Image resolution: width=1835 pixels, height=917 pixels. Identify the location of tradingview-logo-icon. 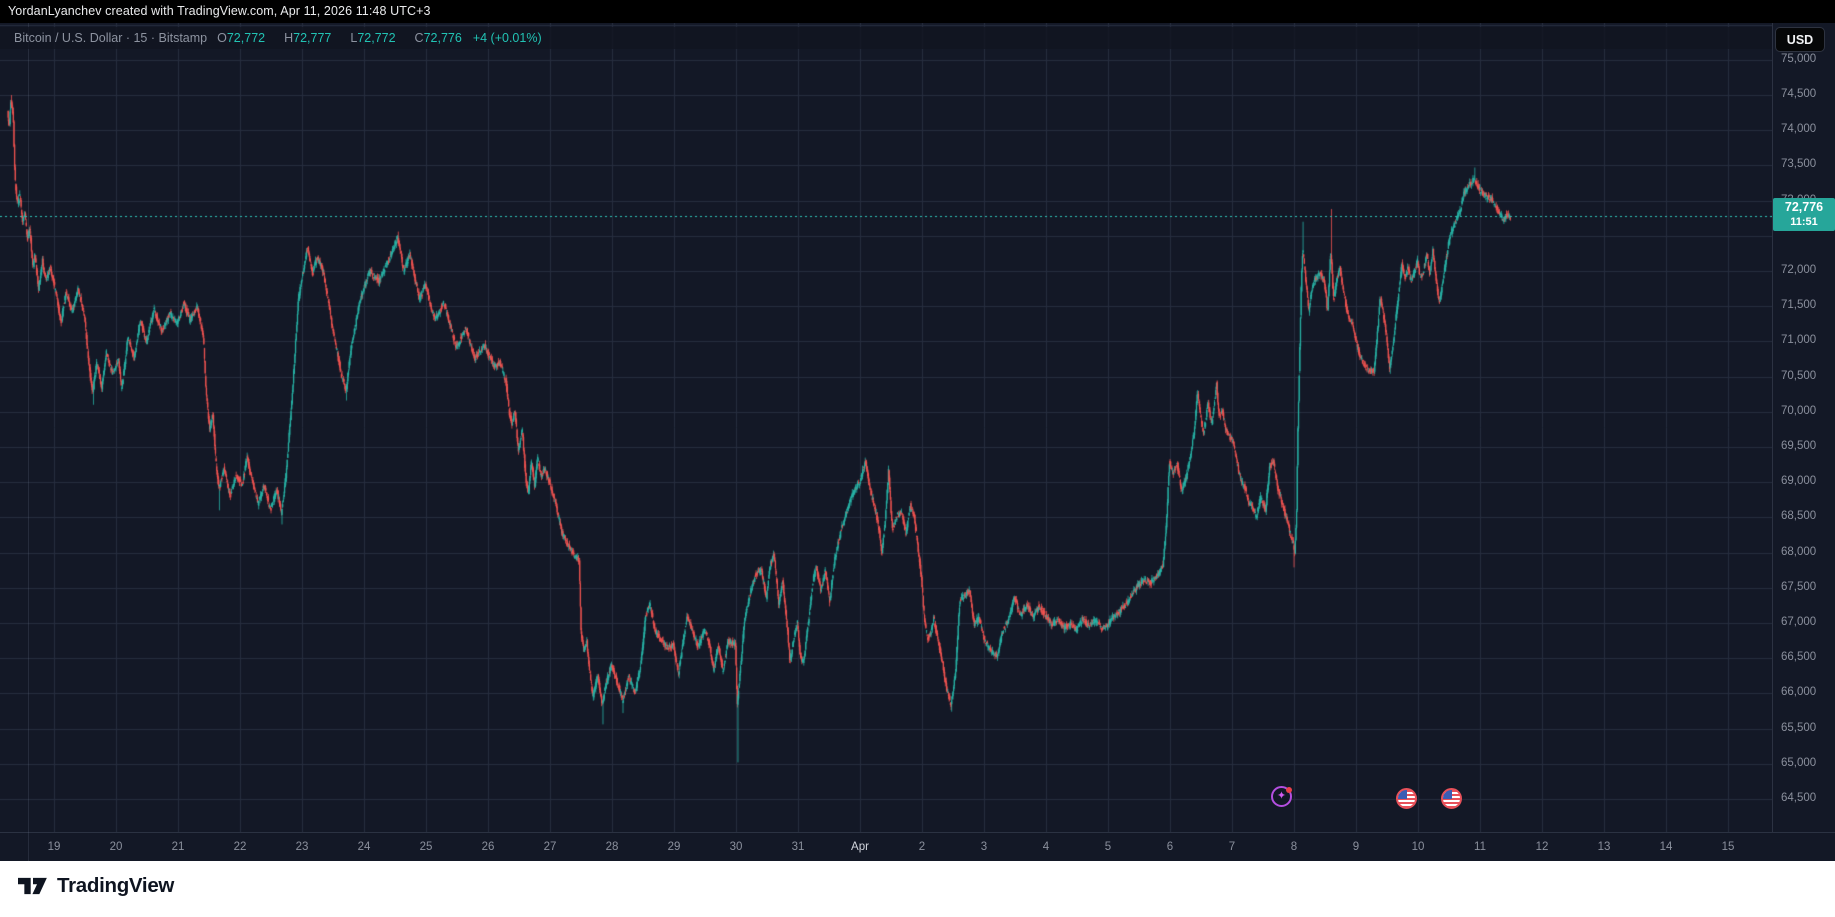
(32, 886).